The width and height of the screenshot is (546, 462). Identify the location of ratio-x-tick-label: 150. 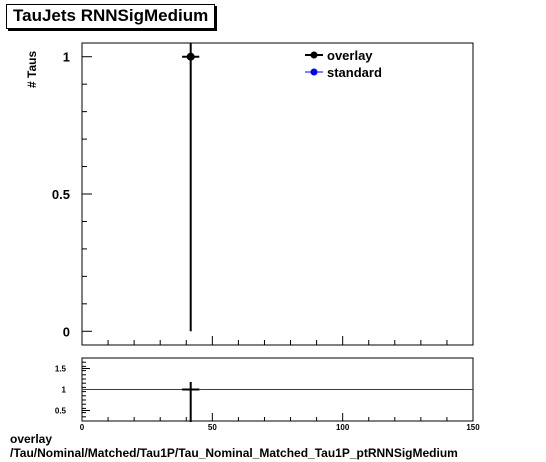
(473, 427).